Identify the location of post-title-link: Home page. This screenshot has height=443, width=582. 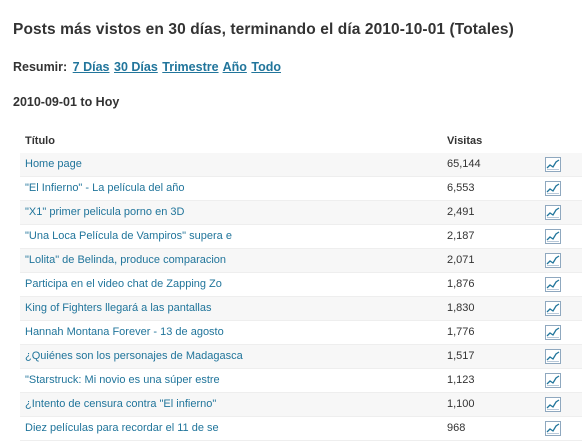
(53, 164).